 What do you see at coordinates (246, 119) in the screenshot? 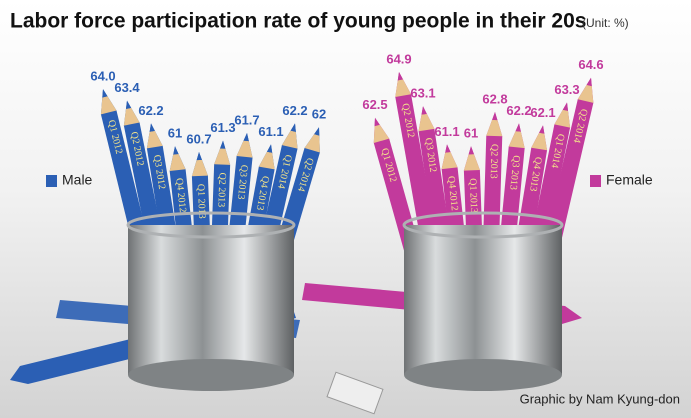
I see `value-label: 61.7` at bounding box center [246, 119].